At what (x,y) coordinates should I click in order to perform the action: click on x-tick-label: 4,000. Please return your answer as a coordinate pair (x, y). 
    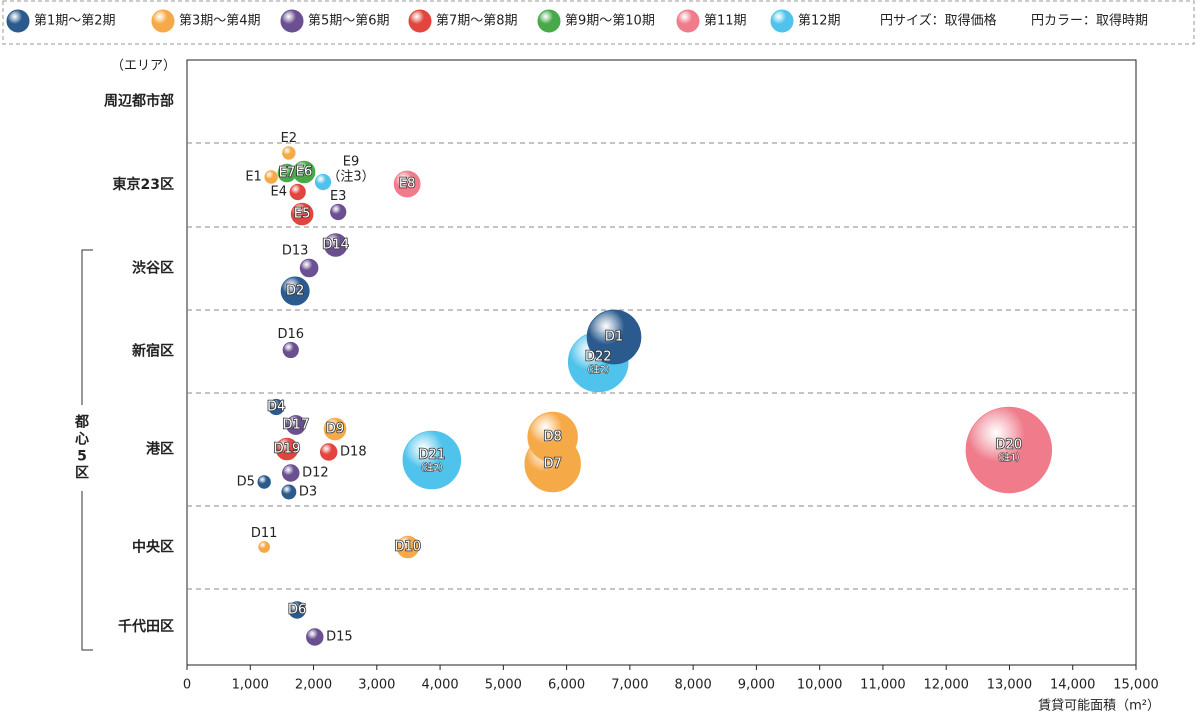
    Looking at the image, I should click on (439, 685).